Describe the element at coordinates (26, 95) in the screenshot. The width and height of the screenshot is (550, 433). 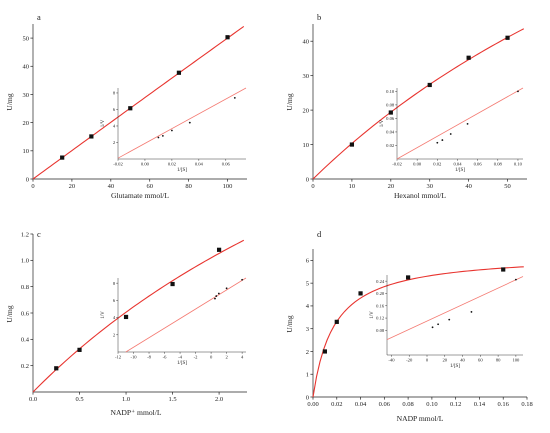
I see `main-y-tick-label: 30` at that location.